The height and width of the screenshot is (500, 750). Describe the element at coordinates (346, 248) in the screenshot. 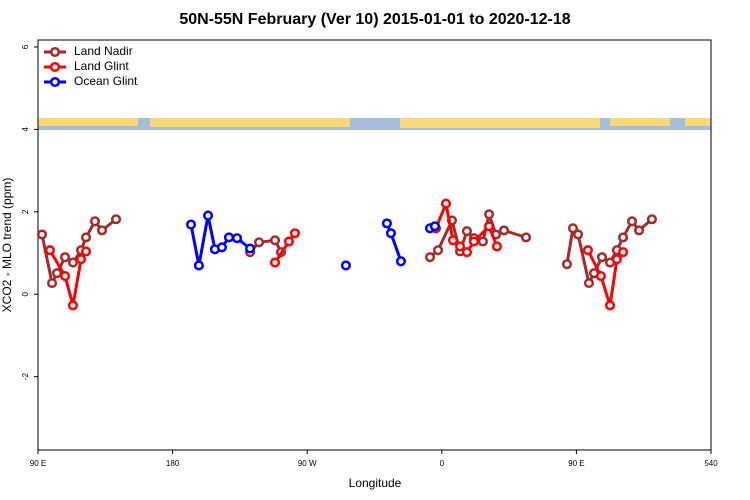

I see `series-line` at that location.